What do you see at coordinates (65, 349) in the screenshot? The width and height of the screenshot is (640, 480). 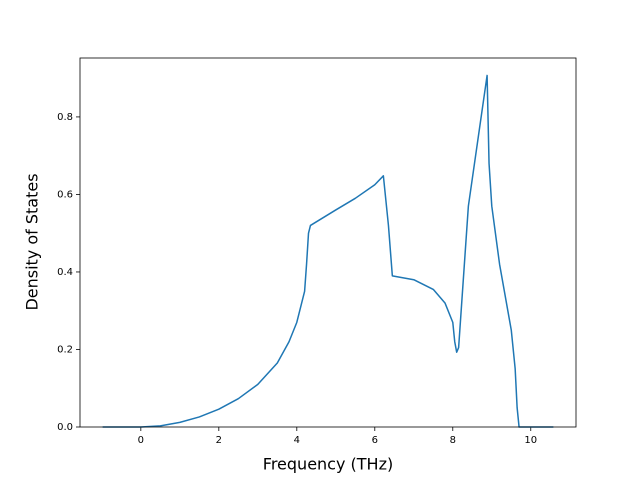 I see `y-tick-label: 0.2` at bounding box center [65, 349].